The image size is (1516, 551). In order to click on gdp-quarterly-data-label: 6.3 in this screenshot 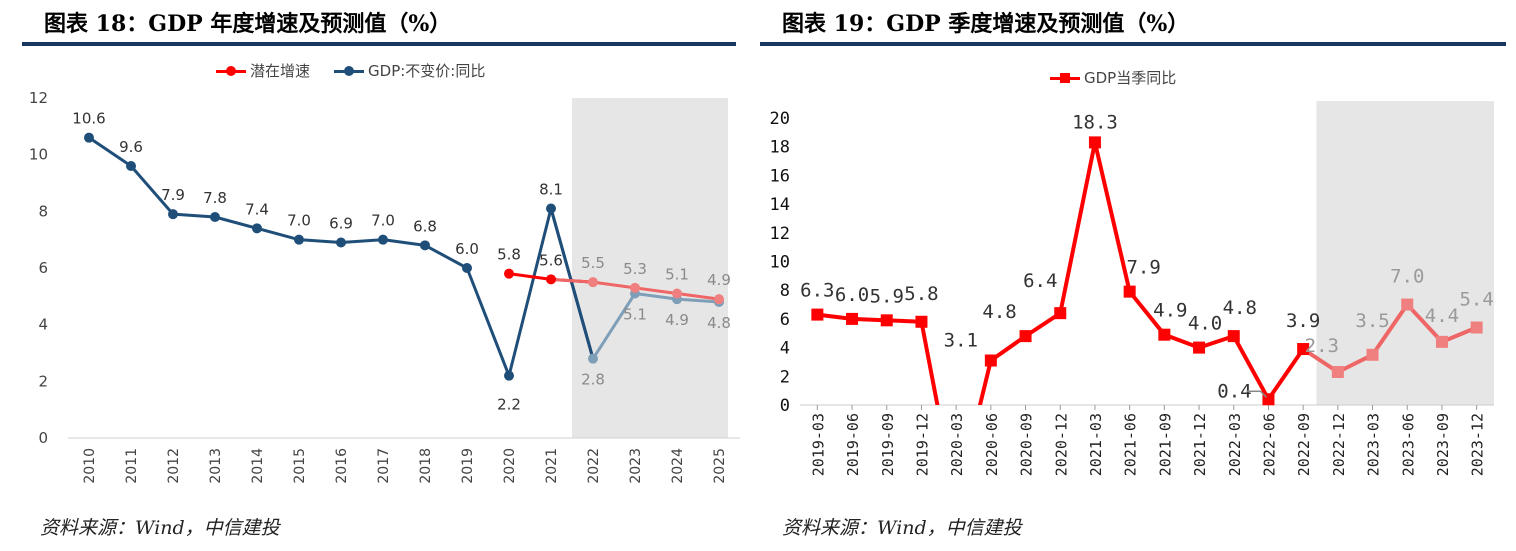, I will do `click(817, 291)`.